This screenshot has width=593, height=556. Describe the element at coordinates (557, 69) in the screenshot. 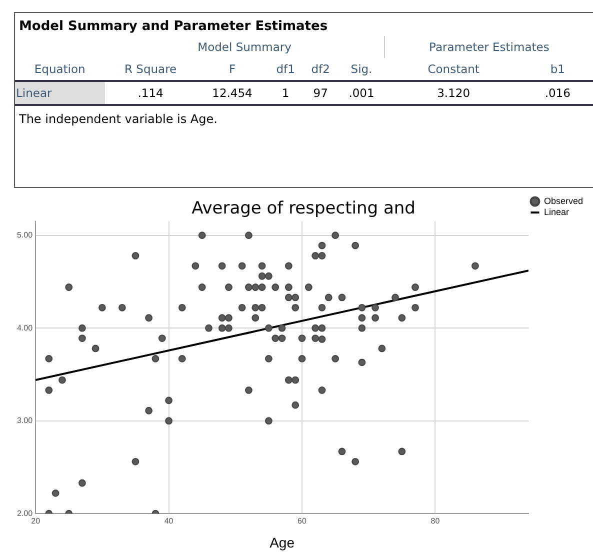

I see `category-label: b1` at that location.